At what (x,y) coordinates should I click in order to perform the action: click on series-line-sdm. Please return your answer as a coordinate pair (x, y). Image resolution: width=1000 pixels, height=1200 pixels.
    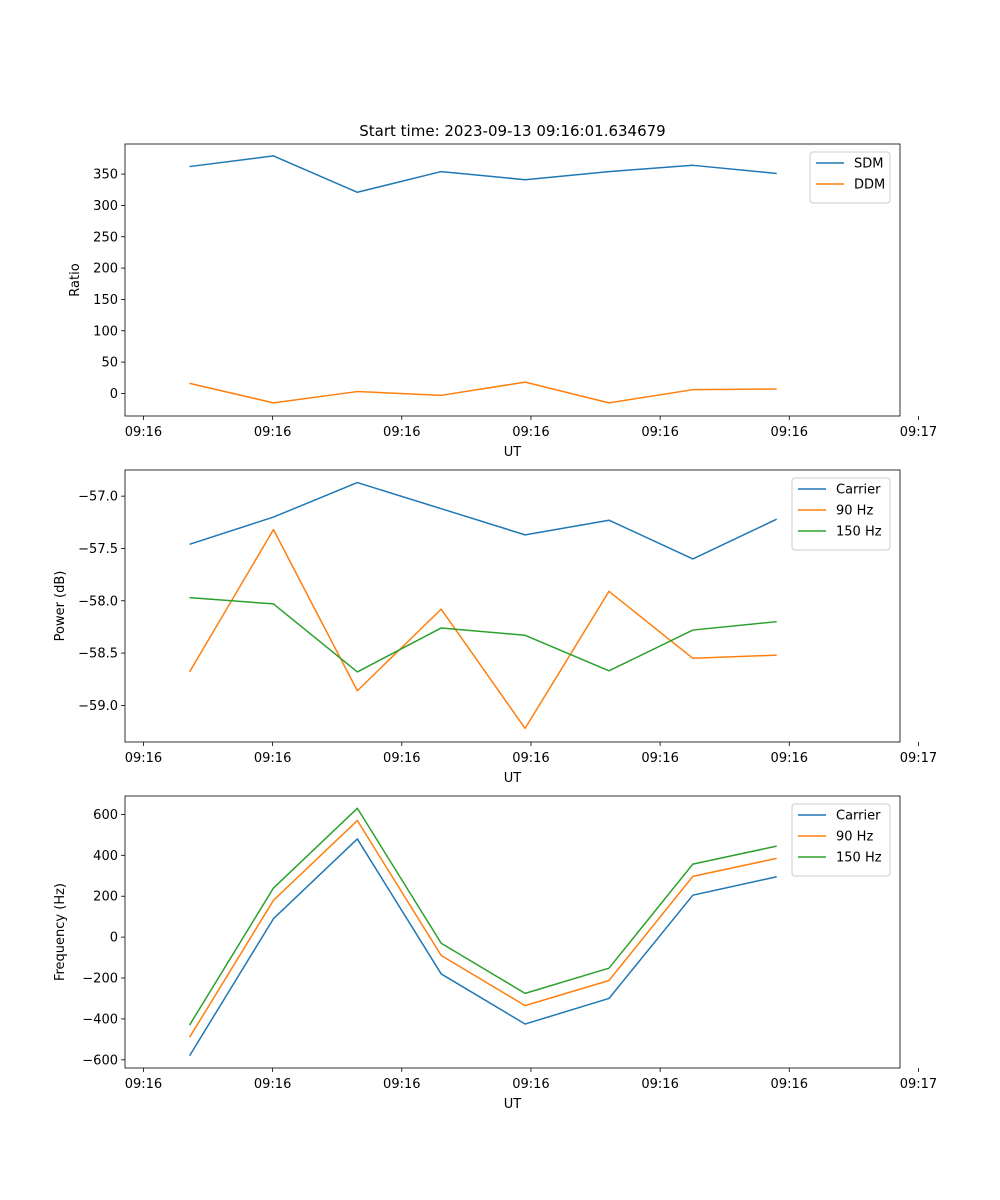
    Looking at the image, I should click on (483, 174).